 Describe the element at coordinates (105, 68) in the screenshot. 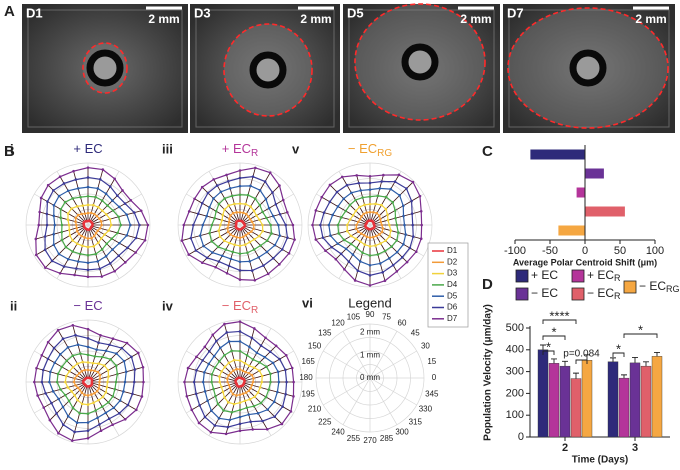

I see `migration-front` at that location.